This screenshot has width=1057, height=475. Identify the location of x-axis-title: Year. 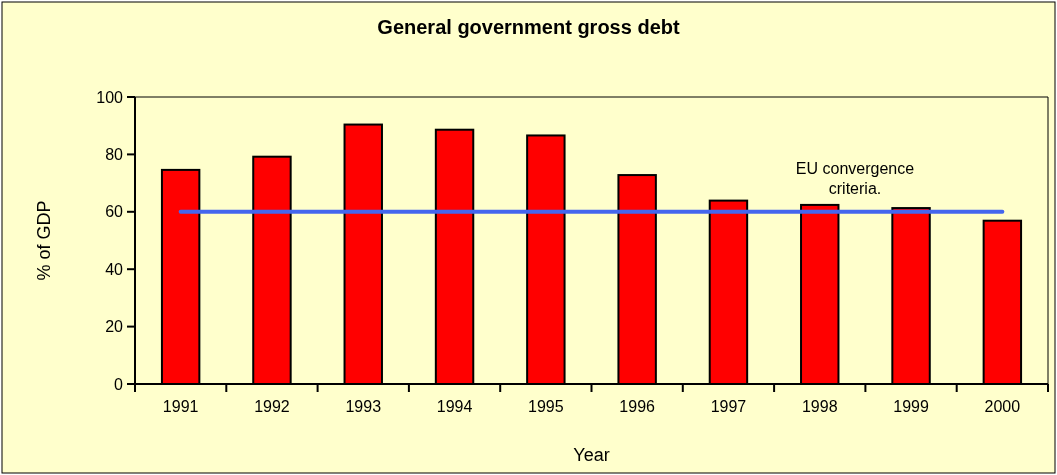
(591, 455).